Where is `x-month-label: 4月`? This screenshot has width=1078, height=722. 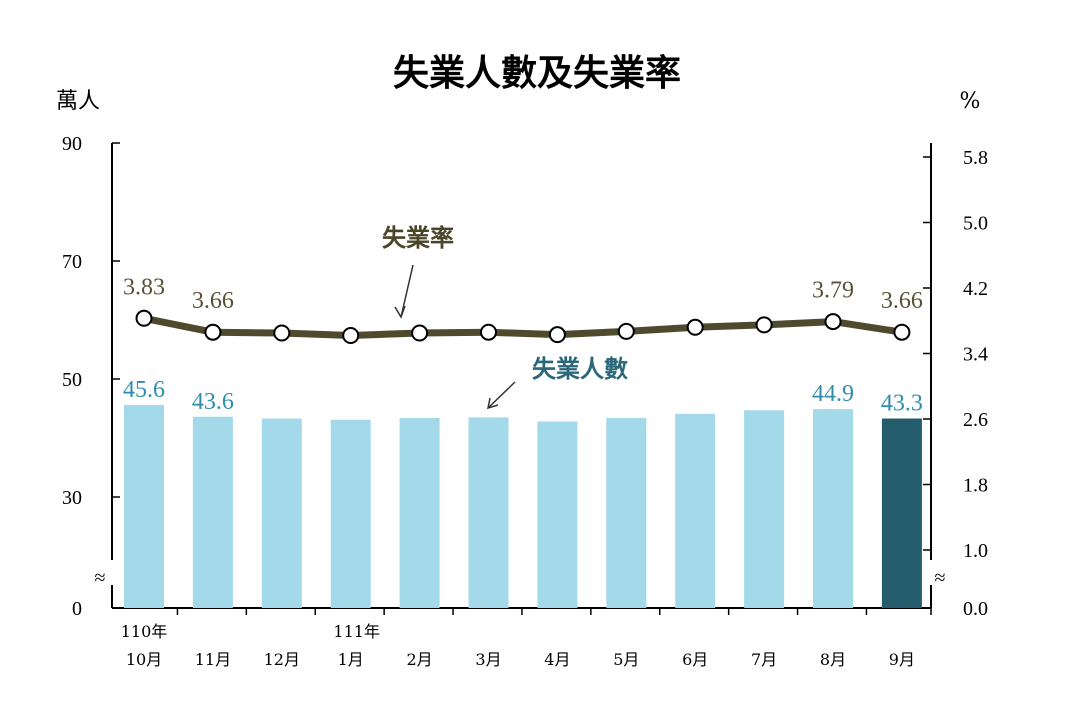 x-month-label: 4月 is located at coordinates (557, 659).